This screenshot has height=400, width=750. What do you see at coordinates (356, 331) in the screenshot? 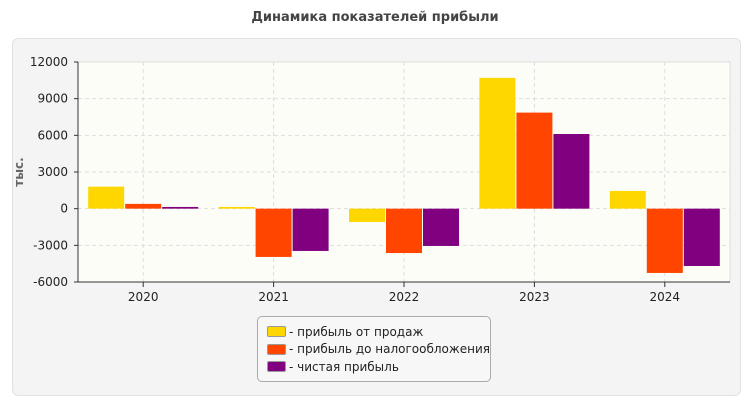
I see `legend-label: - прибыль от продаж` at bounding box center [356, 331].